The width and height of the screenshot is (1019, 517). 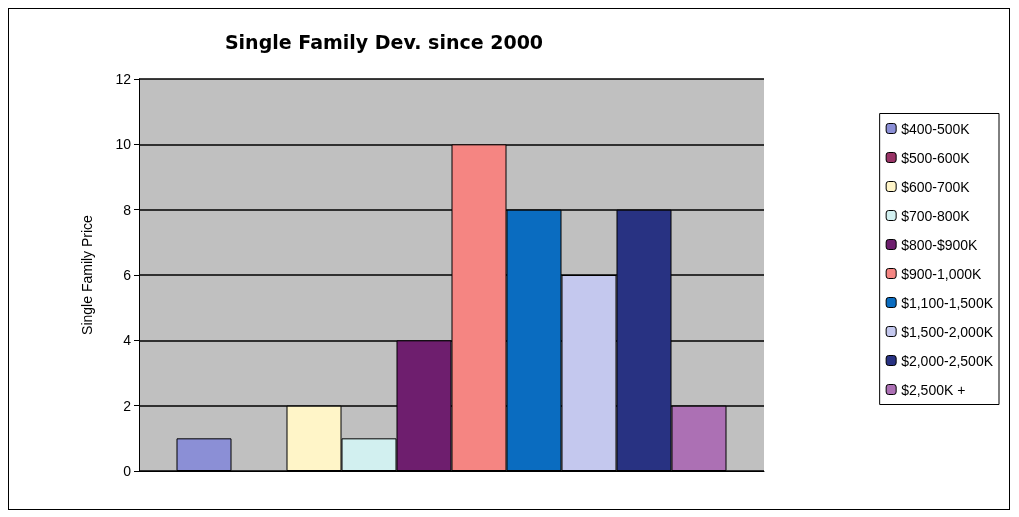 What do you see at coordinates (127, 405) in the screenshot?
I see `y-tick-label: 2` at bounding box center [127, 405].